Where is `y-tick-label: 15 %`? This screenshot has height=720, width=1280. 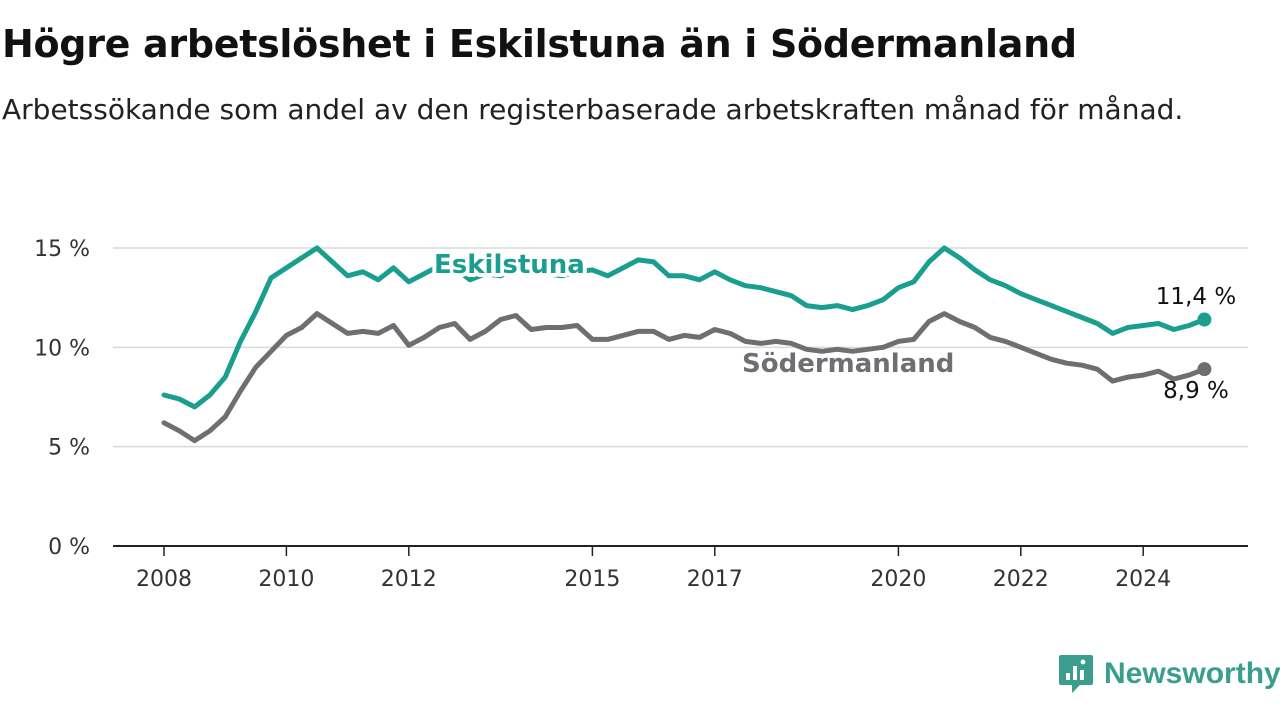 y-tick-label: 15 % is located at coordinates (62, 249).